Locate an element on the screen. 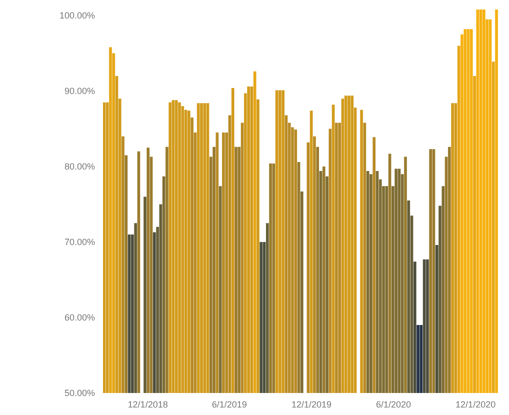 The height and width of the screenshot is (415, 509). y-tick-label: 70.00% is located at coordinates (79, 242).